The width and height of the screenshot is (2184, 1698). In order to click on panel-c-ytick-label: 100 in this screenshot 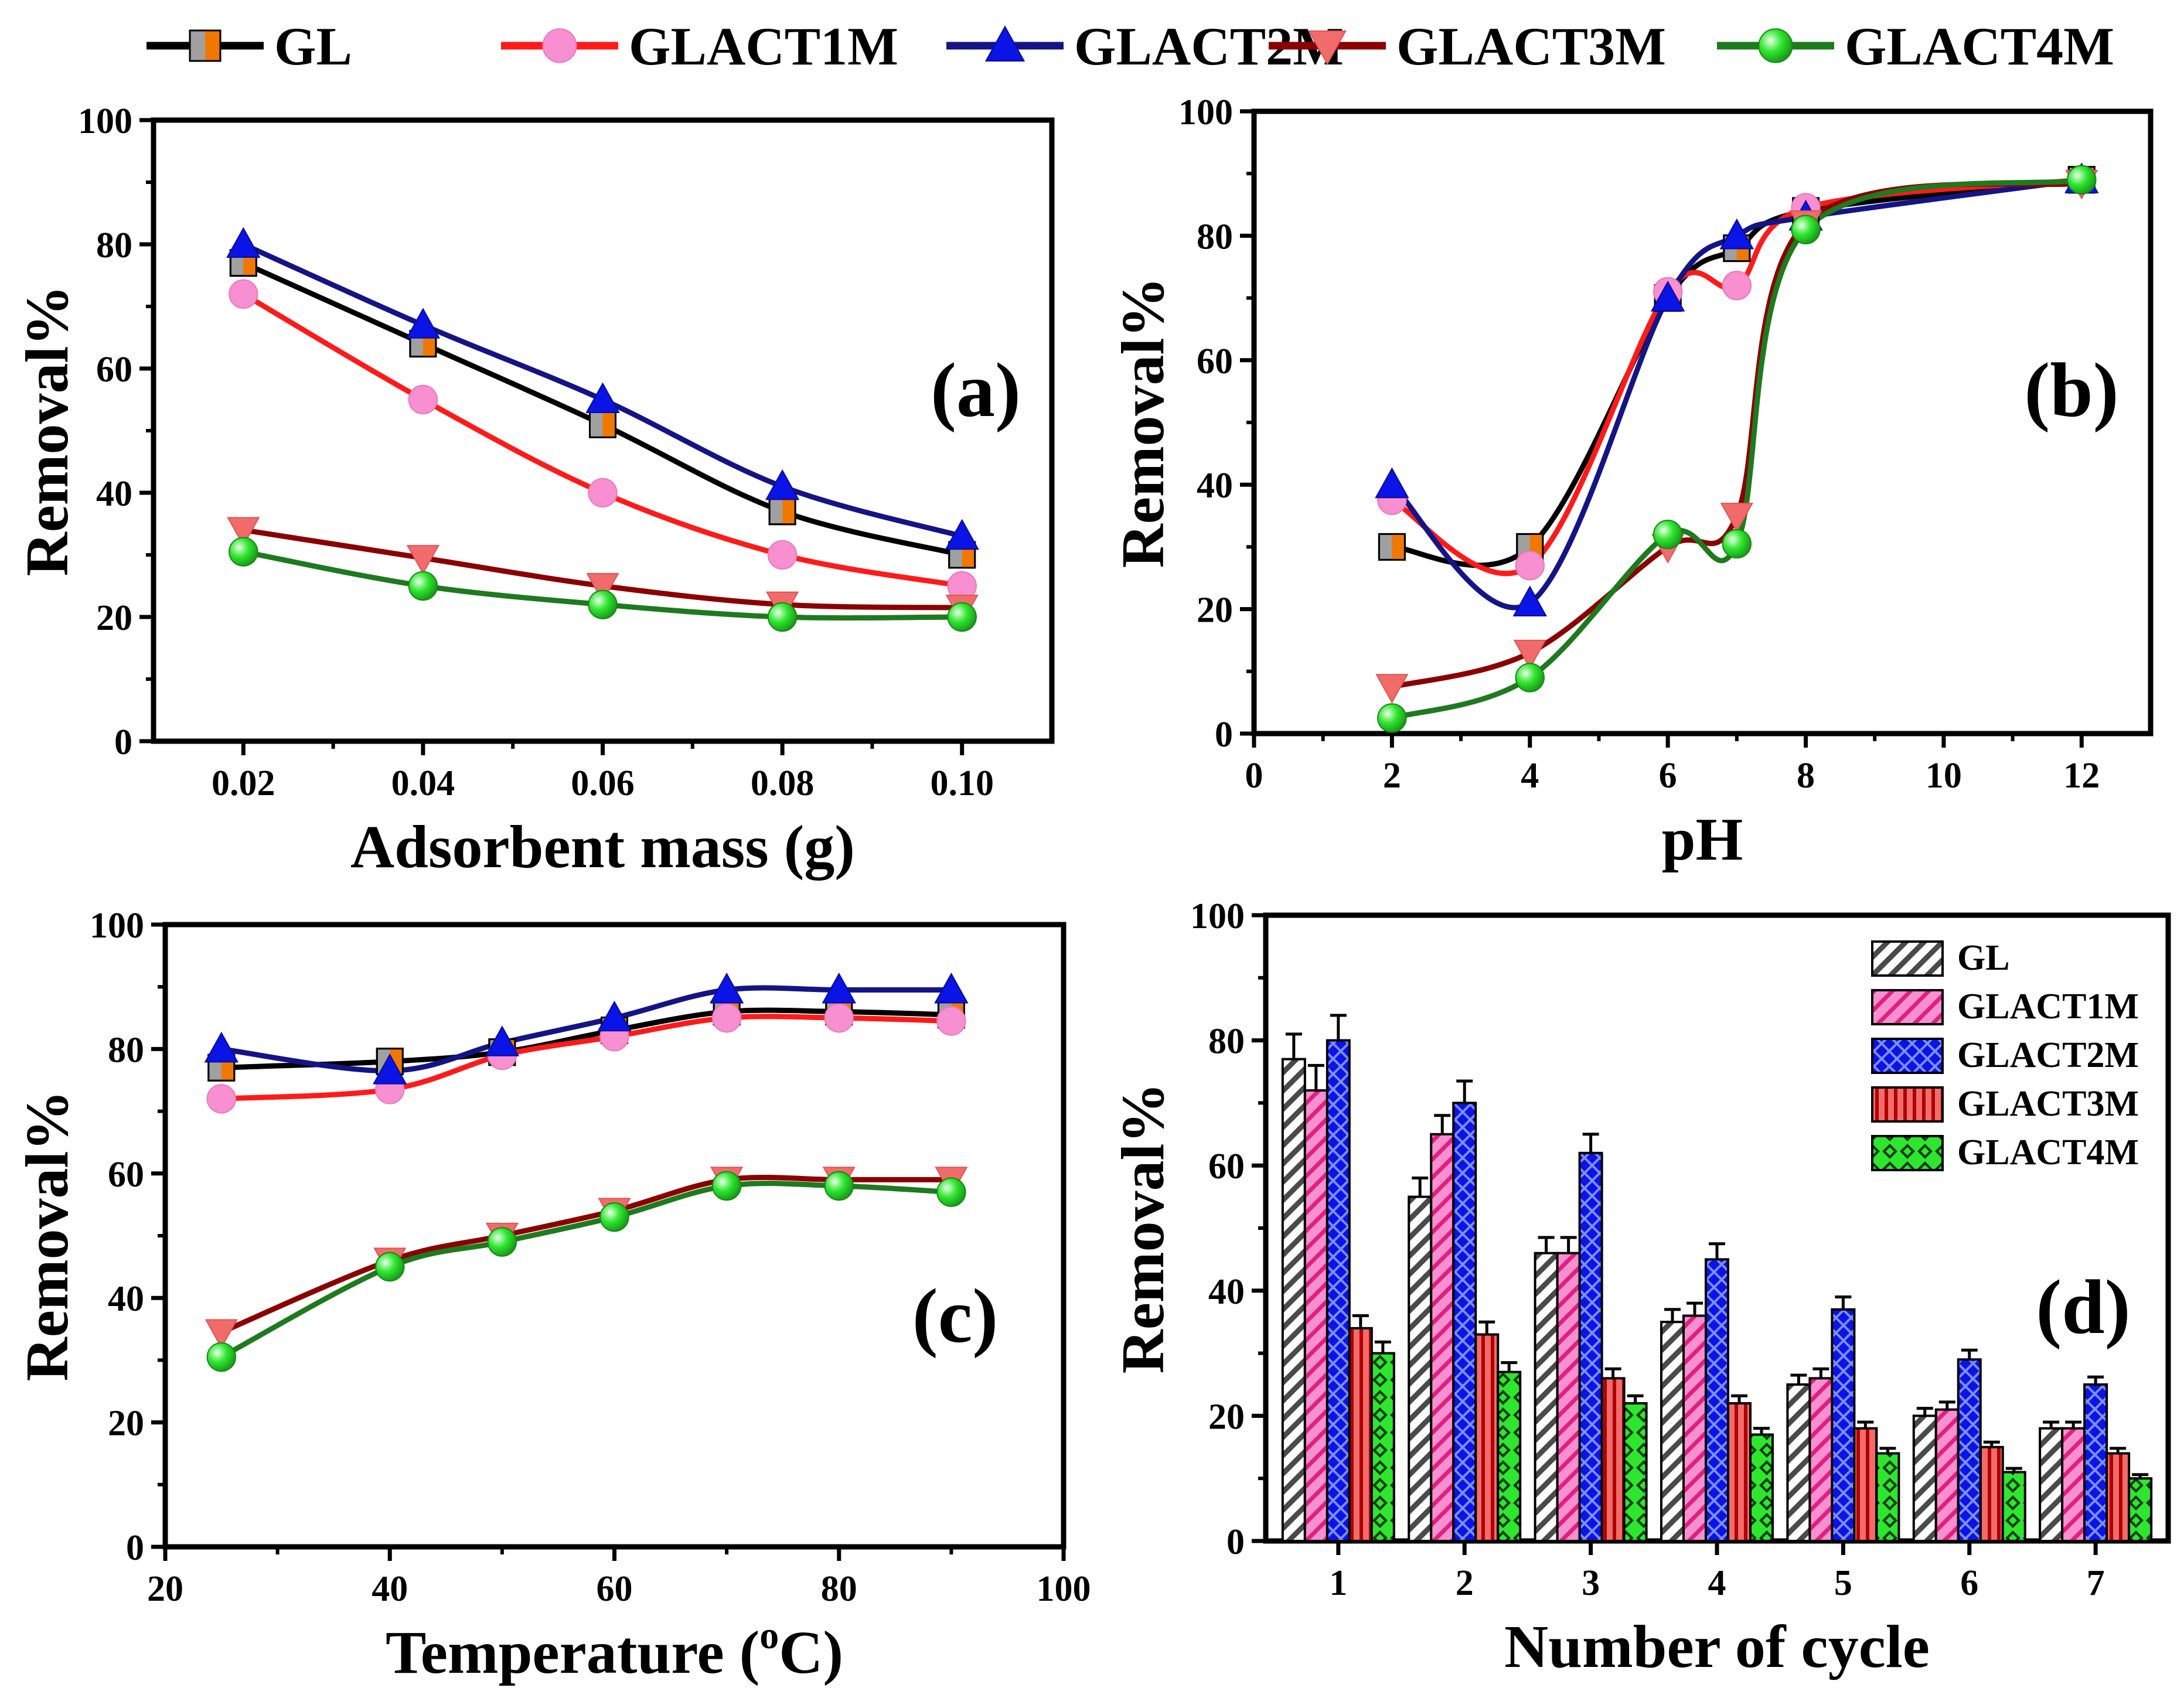, I will do `click(117, 926)`.